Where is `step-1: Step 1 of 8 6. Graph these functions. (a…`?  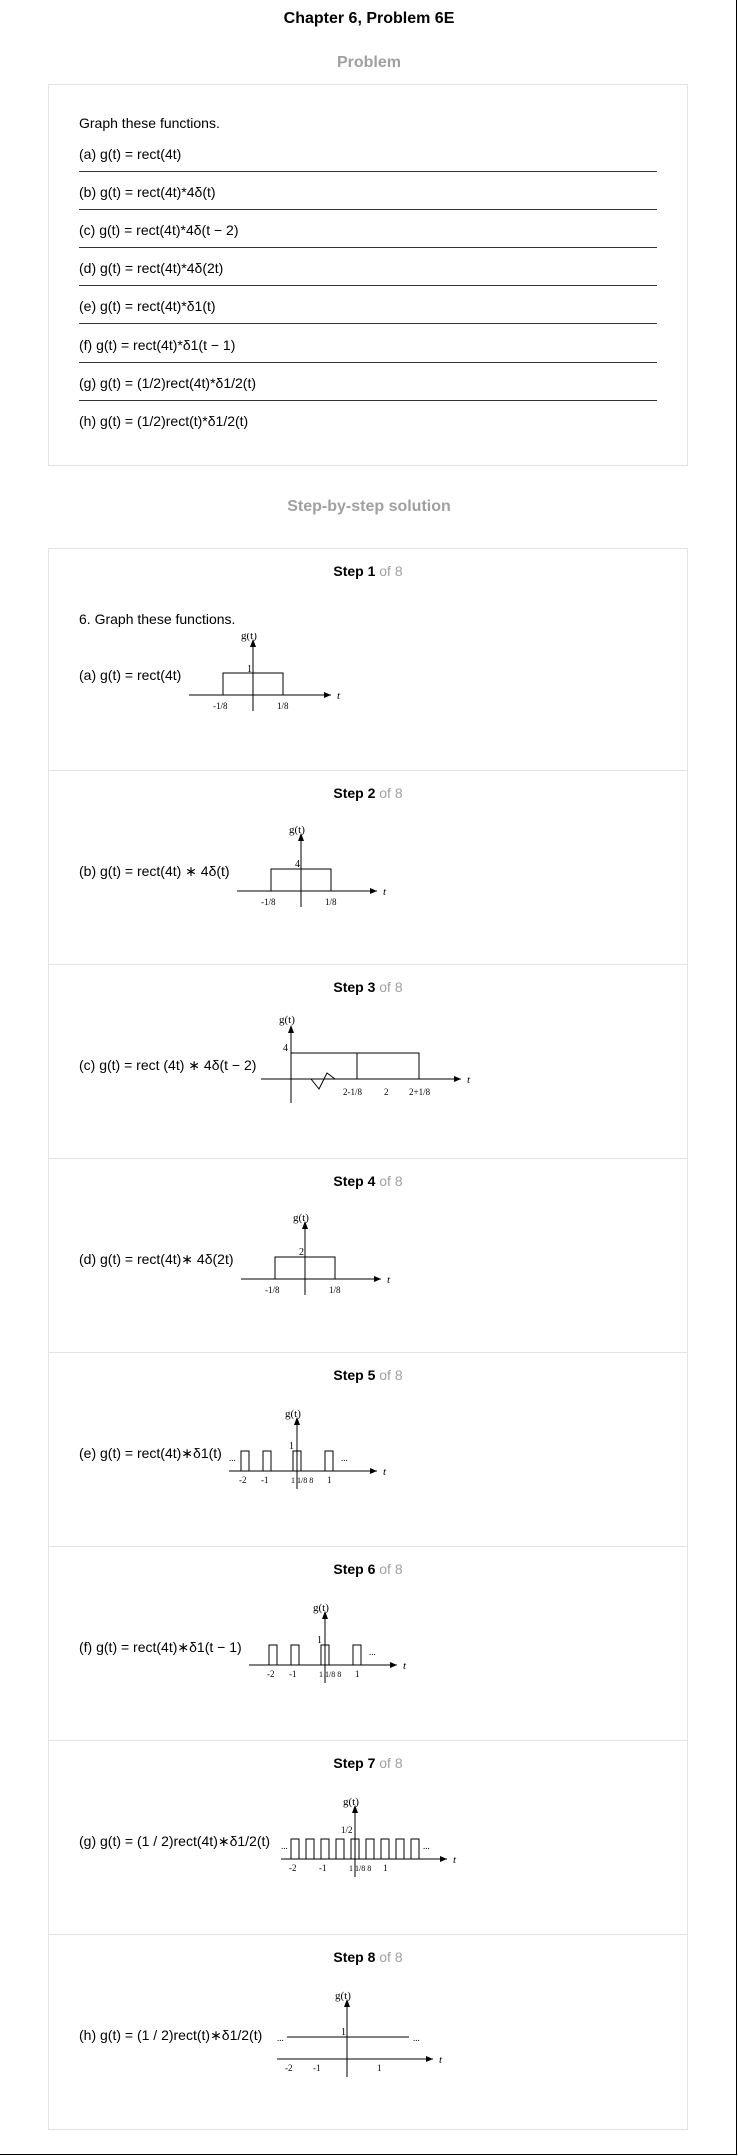 step-1: Step 1 of 8 6. Graph these functions. (a… is located at coordinates (368, 660).